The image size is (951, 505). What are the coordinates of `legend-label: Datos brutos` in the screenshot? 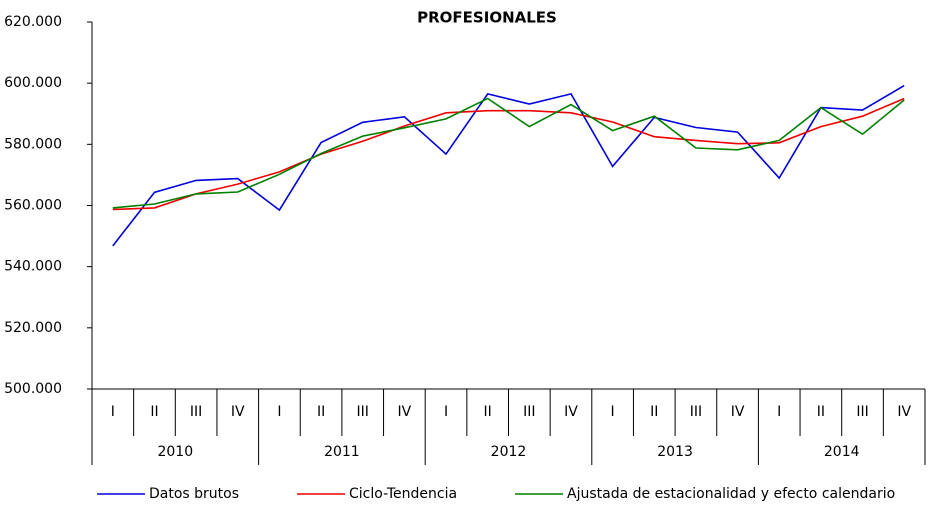 It's located at (194, 494).